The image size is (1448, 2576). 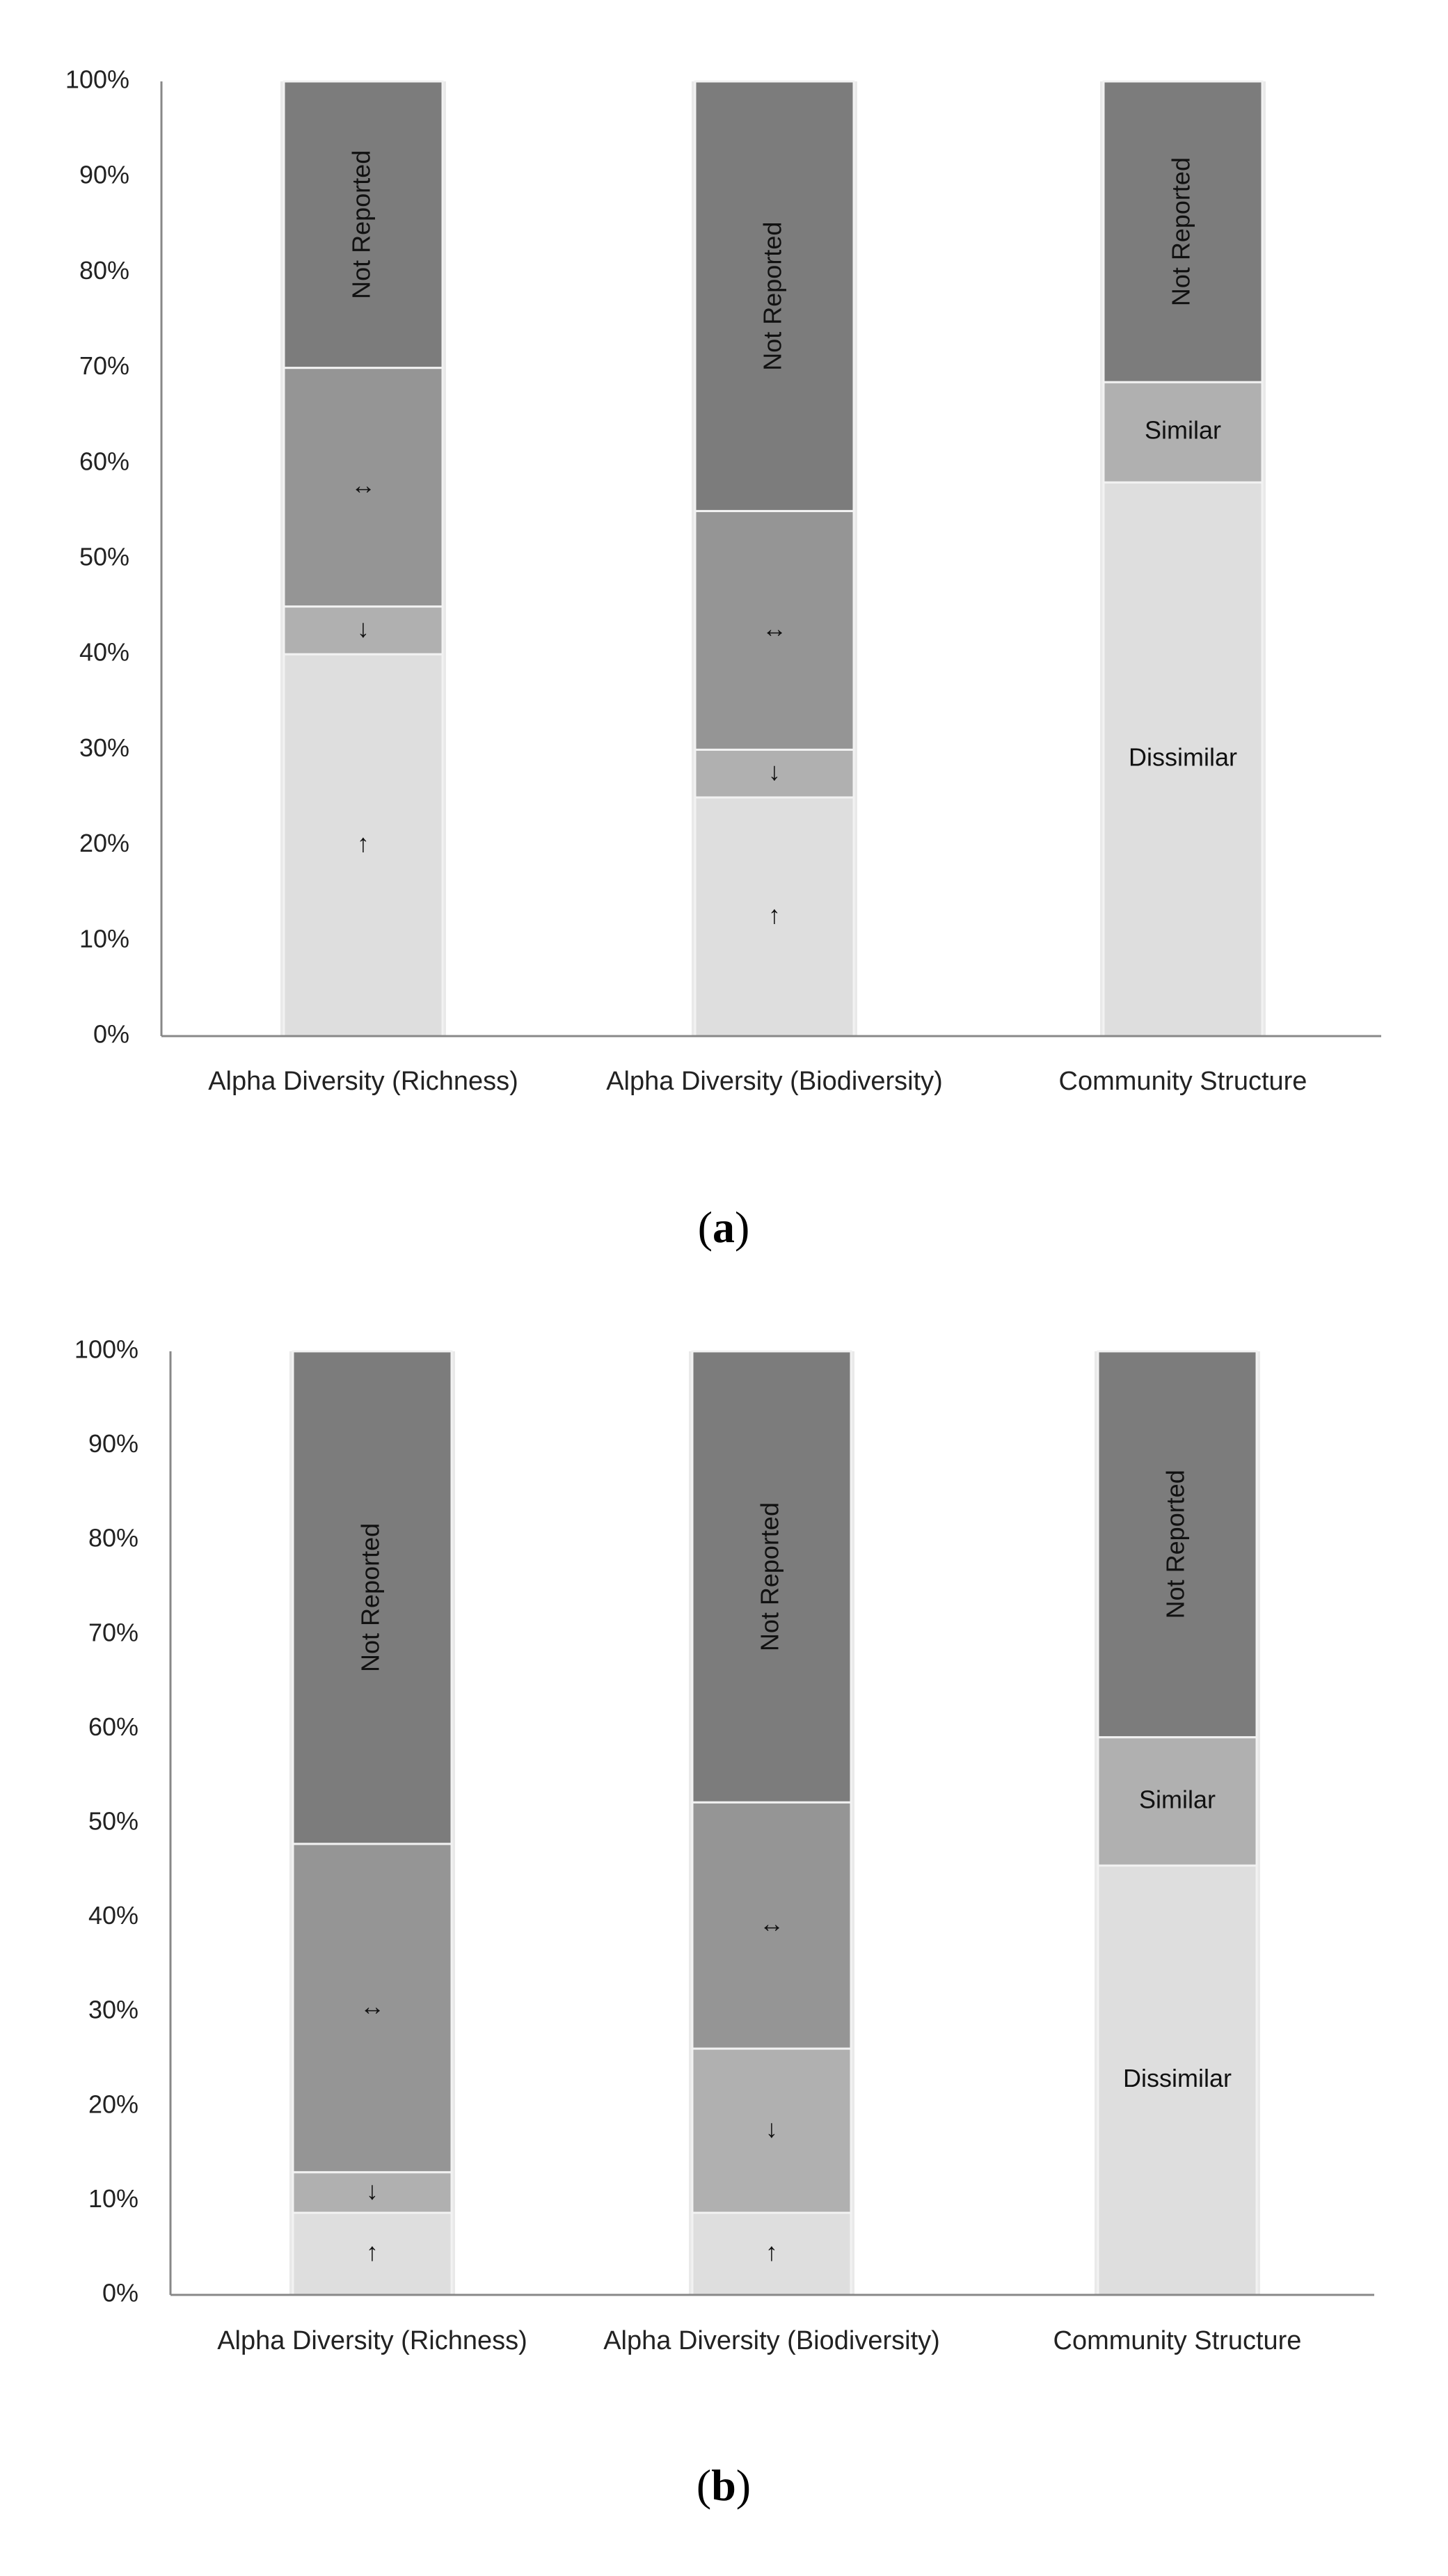 What do you see at coordinates (724, 2485) in the screenshot?
I see `panel-caption: (b)` at bounding box center [724, 2485].